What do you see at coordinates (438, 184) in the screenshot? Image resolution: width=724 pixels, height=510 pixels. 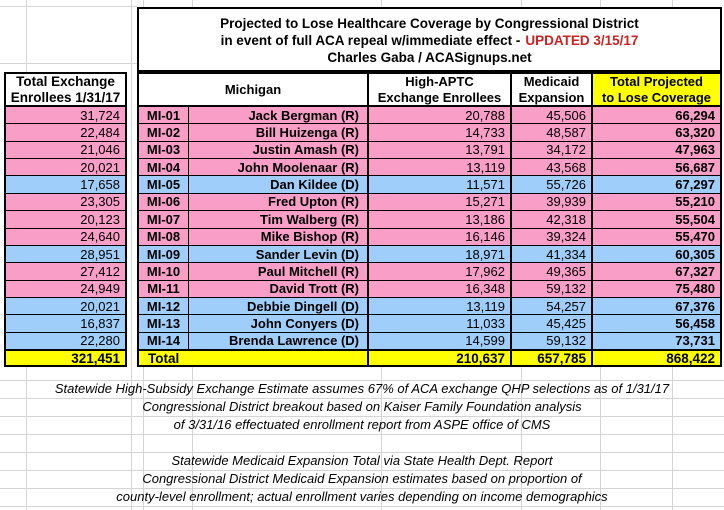 I see `aptc-enrollees-cell: 11,571` at bounding box center [438, 184].